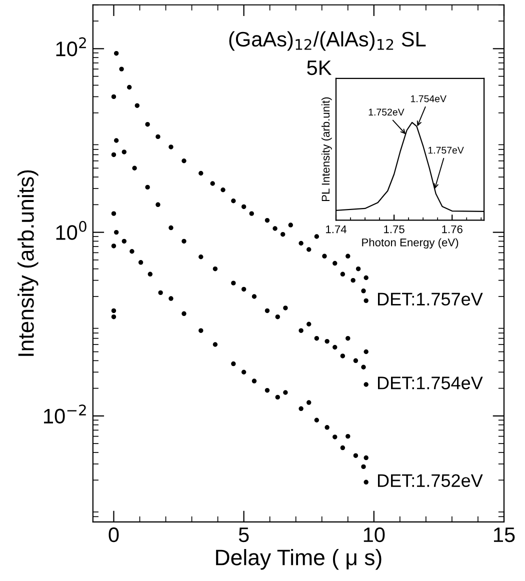 Image resolution: width=525 pixels, height=581 pixels. Describe the element at coordinates (446, 150) in the screenshot. I see `annotation: 1.757eV` at that location.